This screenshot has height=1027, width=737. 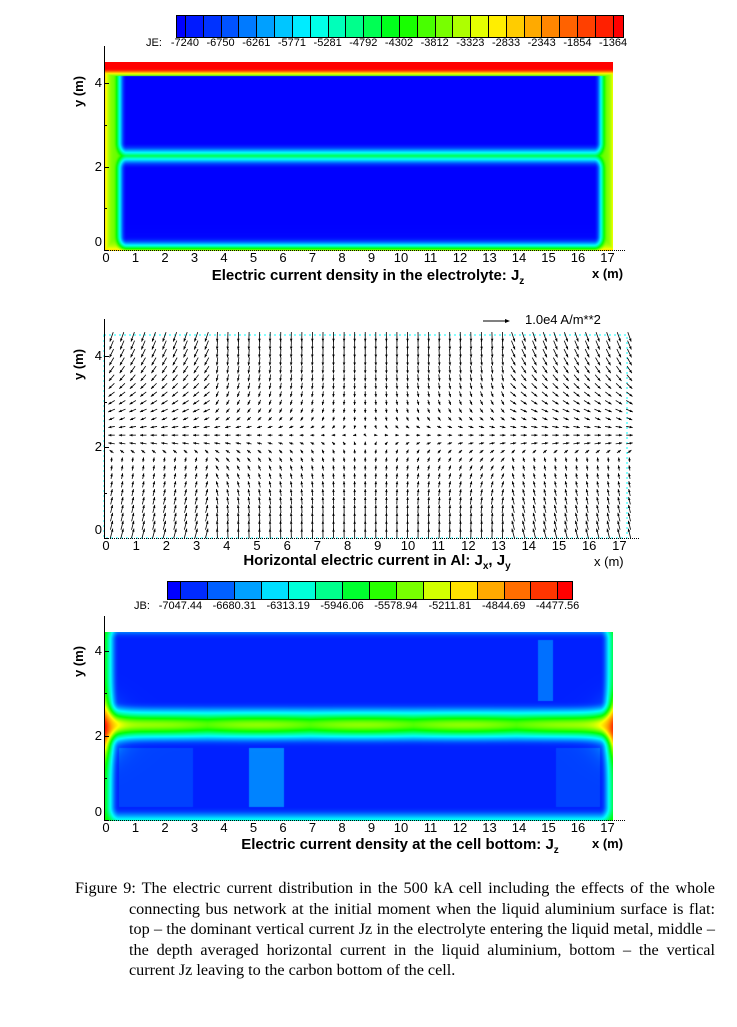 What do you see at coordinates (460, 257) in the screenshot?
I see `x-tick-label: 12` at bounding box center [460, 257].